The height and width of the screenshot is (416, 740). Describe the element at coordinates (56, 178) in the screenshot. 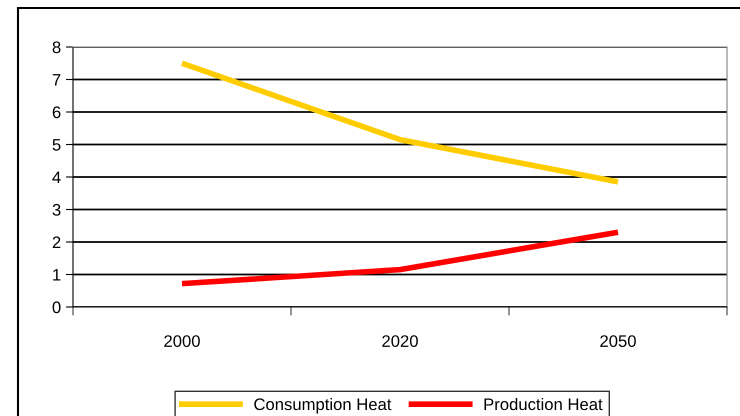

I see `y-tick-label: 4` at that location.